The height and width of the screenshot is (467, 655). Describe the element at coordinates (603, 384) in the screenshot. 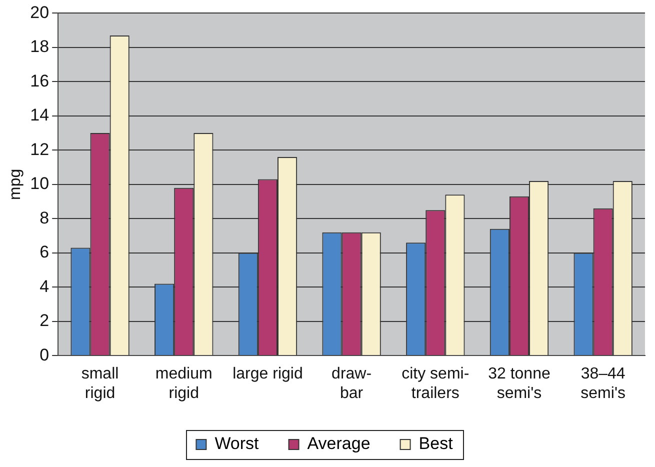

I see `x-tick-label: 38–44 semi's` at that location.